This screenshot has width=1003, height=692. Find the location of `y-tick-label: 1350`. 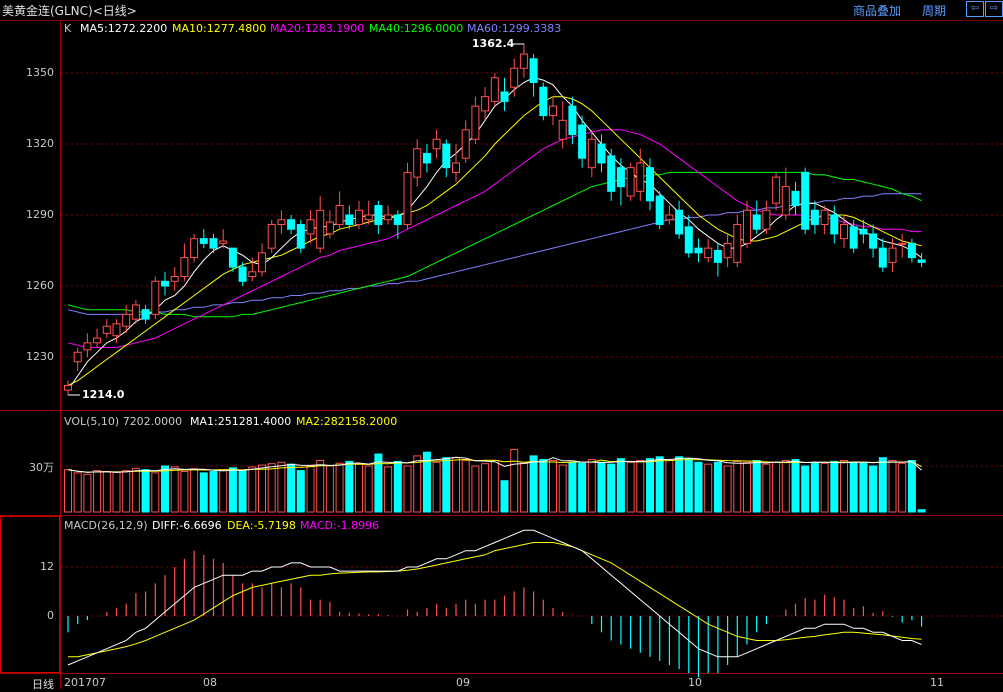

y-tick-label: 1350 is located at coordinates (40, 72).